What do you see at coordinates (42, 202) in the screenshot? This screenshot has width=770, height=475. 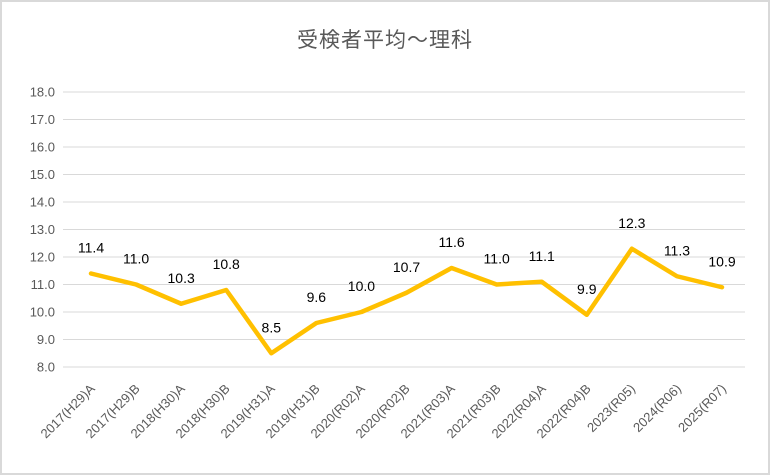 I see `y-tick-label: 14.0` at bounding box center [42, 202].